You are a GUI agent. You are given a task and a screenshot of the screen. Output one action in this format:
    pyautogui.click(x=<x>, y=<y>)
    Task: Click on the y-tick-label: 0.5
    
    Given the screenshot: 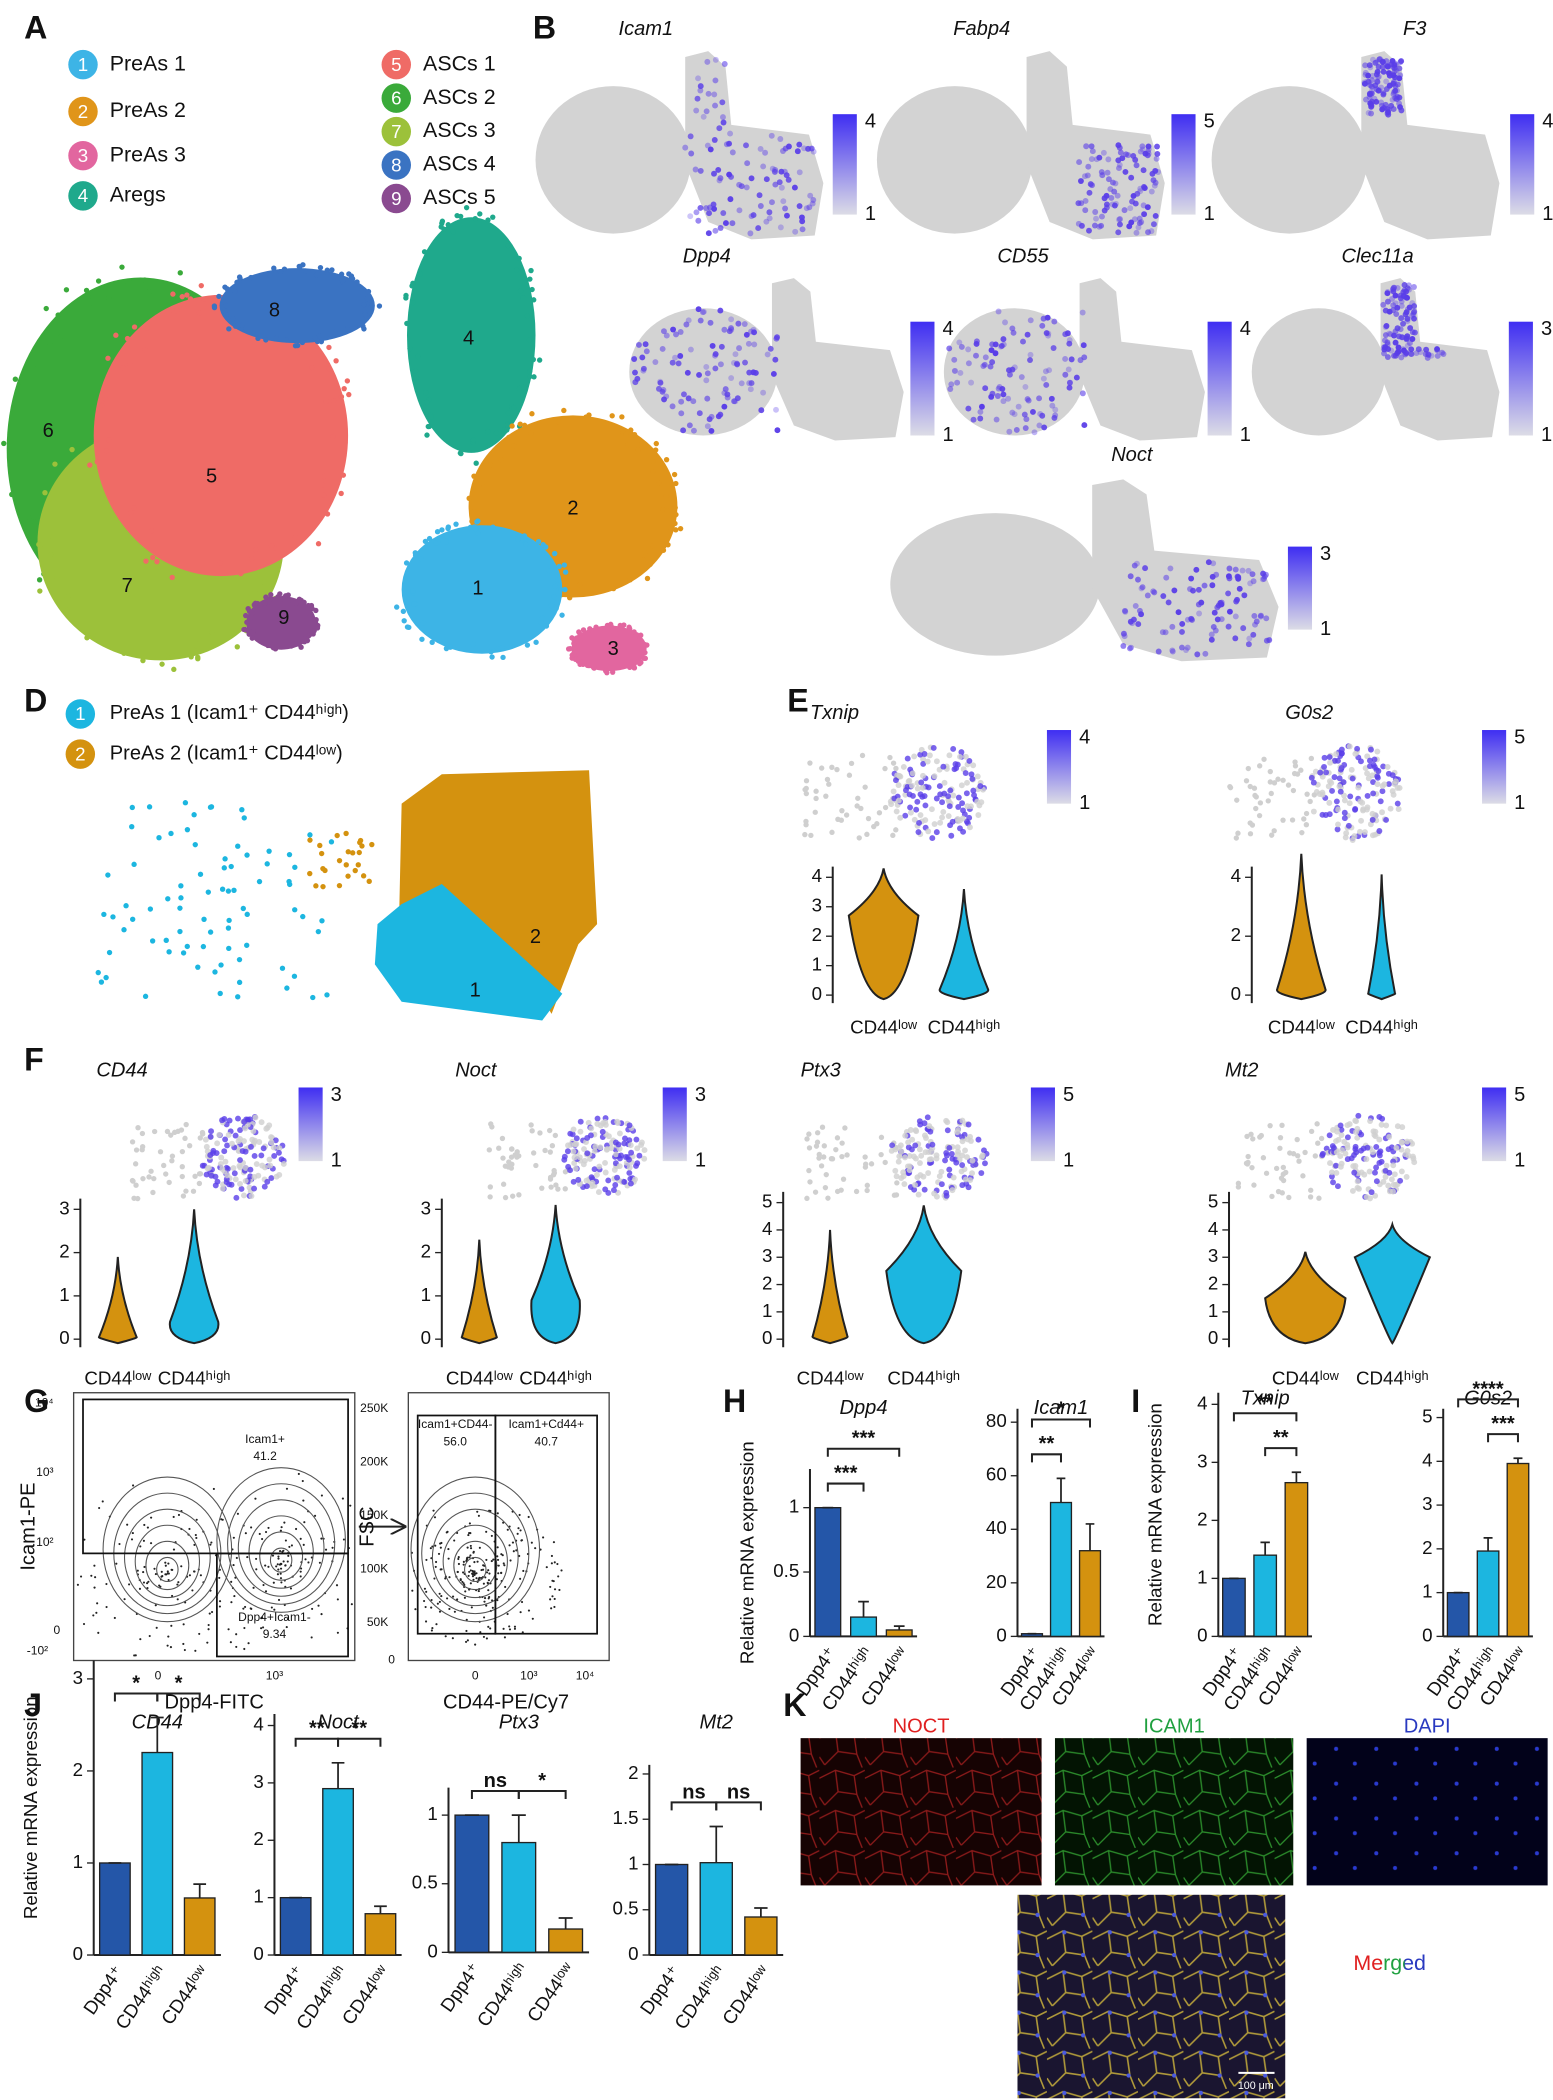 What is the action you would take?
    pyautogui.click(x=425, y=1882)
    